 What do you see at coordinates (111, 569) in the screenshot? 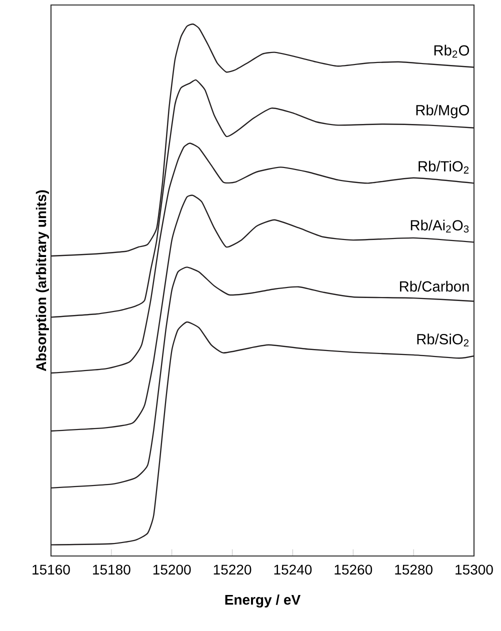
I see `x-tick-label: 15180` at bounding box center [111, 569].